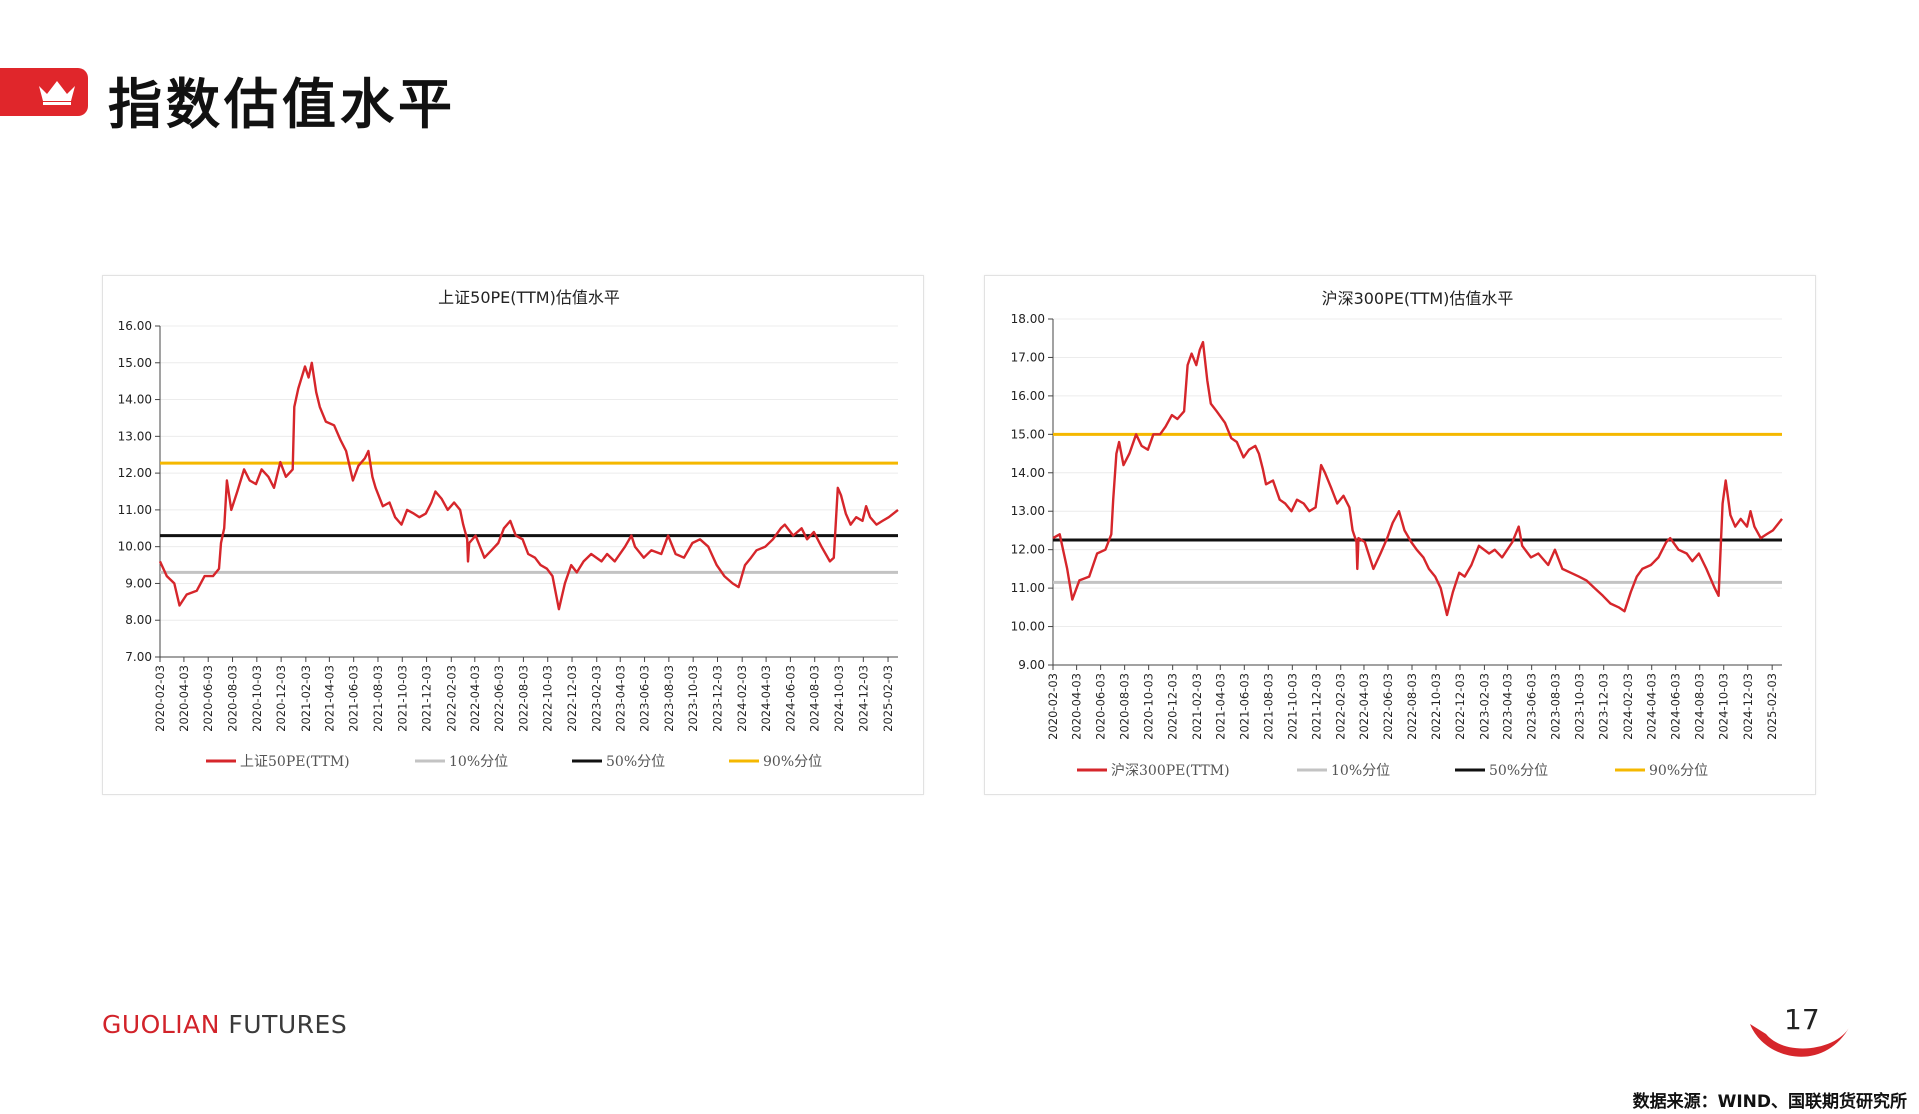 This screenshot has height=1114, width=1919. Describe the element at coordinates (233, 698) in the screenshot. I see `x-tick-label: 2020-08-03` at that location.